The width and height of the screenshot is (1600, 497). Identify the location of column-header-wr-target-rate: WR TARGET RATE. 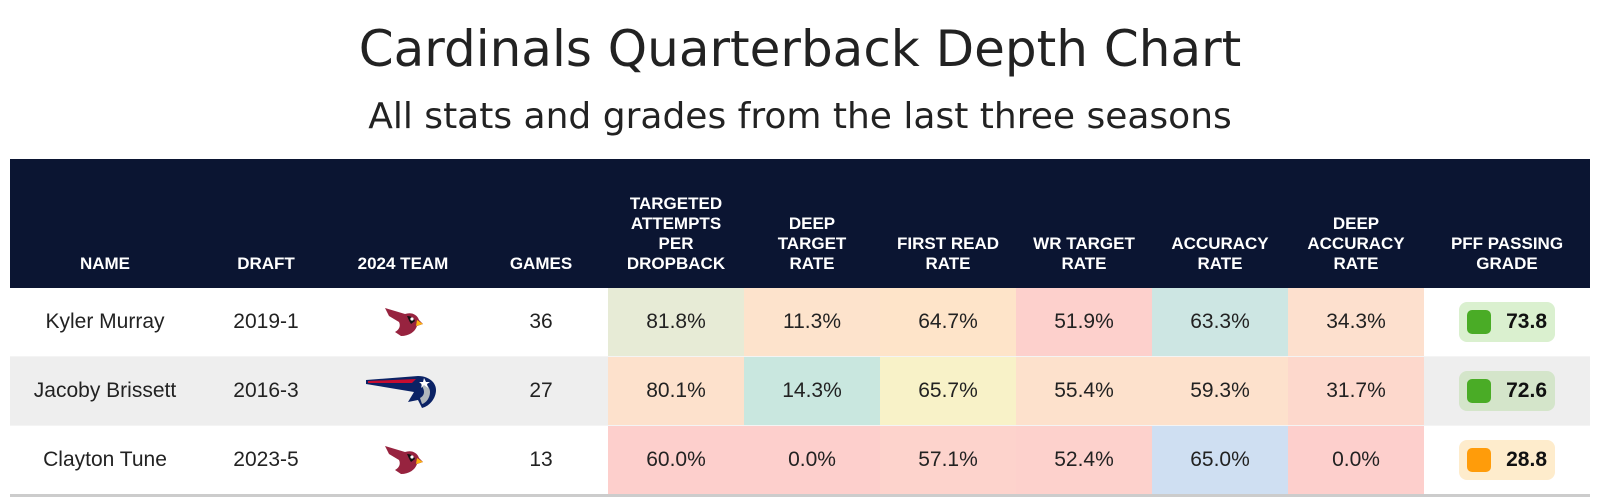
(1084, 223).